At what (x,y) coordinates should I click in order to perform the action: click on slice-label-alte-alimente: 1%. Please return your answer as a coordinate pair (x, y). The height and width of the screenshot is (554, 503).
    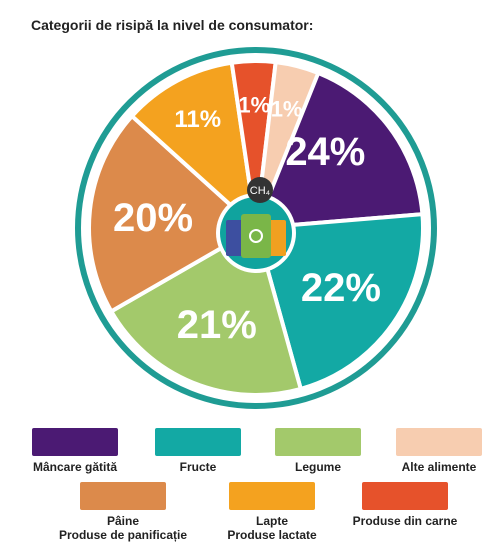
    Looking at the image, I should click on (287, 108).